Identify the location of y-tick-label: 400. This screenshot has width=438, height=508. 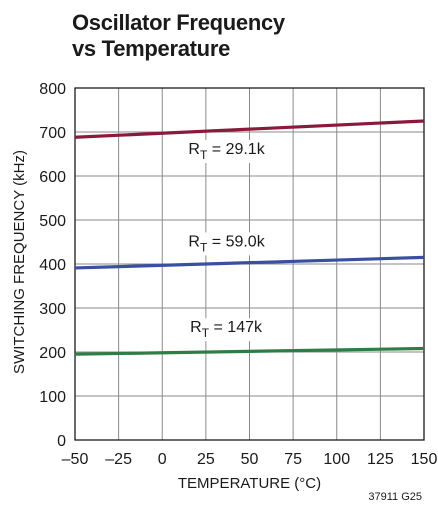
(52, 265).